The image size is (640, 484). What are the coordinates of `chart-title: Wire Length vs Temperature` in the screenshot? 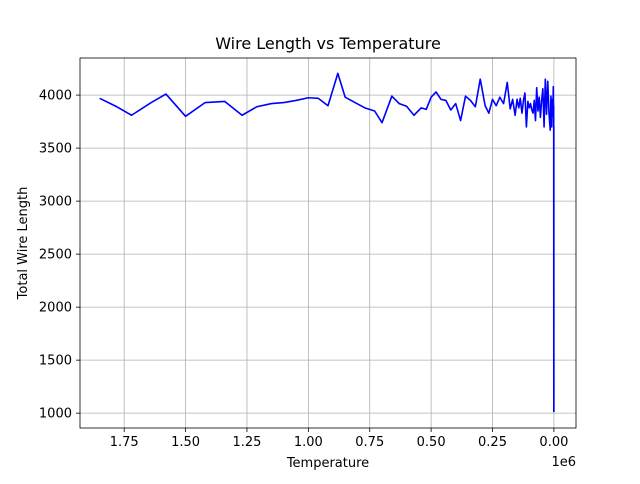 It's located at (328, 43).